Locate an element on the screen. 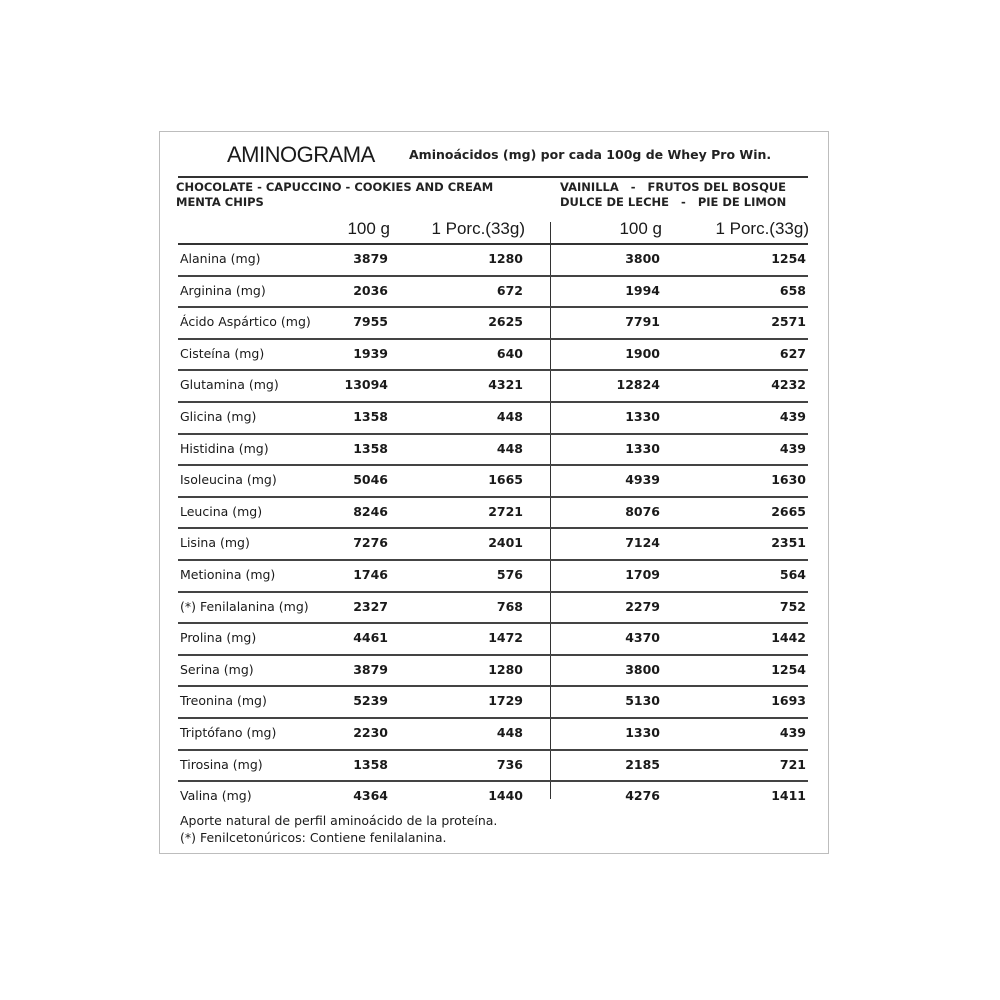 Image resolution: width=1000 pixels, height=1000 pixels. table-row: Glutamina (mg) 13094 4321 12824 4232 is located at coordinates (493, 387).